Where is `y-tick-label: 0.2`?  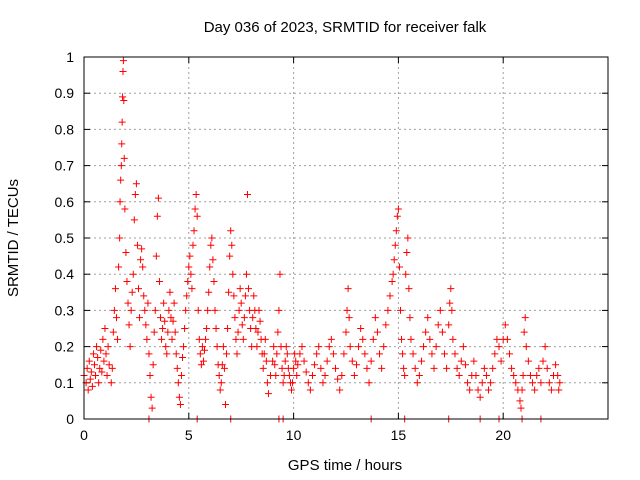 y-tick-label: 0.2 is located at coordinates (65, 347).